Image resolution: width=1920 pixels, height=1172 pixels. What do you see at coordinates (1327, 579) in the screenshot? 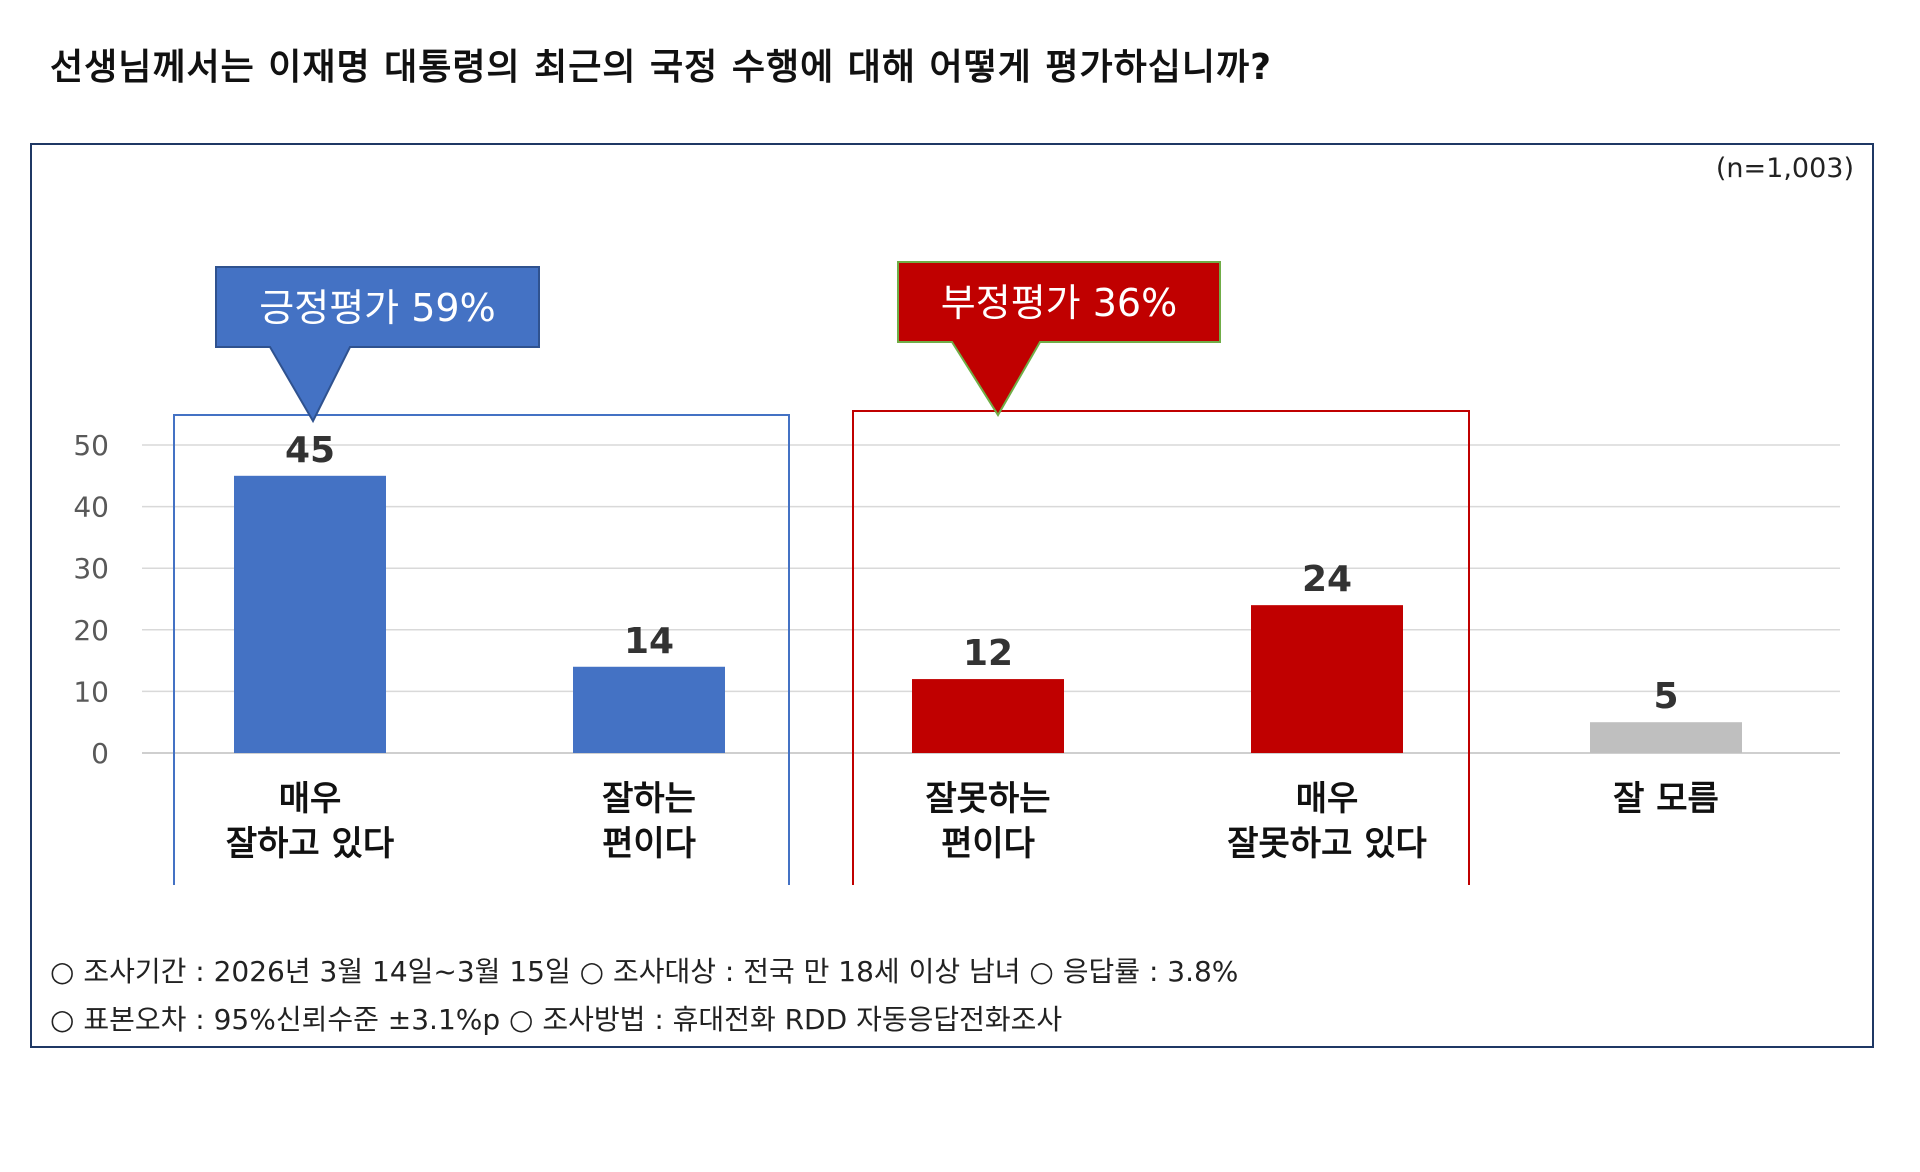
I see `data-label: 24` at bounding box center [1327, 579].